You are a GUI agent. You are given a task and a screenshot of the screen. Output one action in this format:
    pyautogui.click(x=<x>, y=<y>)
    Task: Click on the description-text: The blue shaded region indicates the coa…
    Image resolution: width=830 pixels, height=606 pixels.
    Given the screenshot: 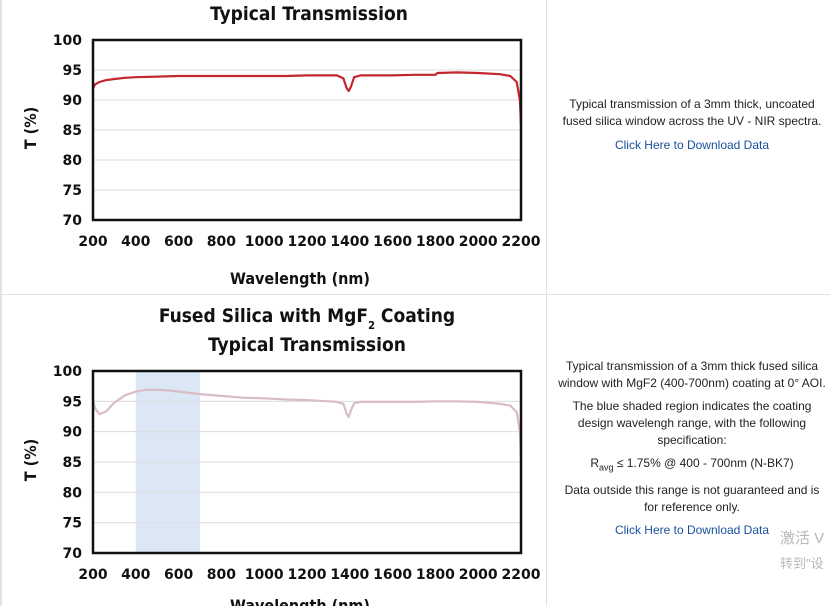 What is the action you would take?
    pyautogui.click(x=692, y=423)
    